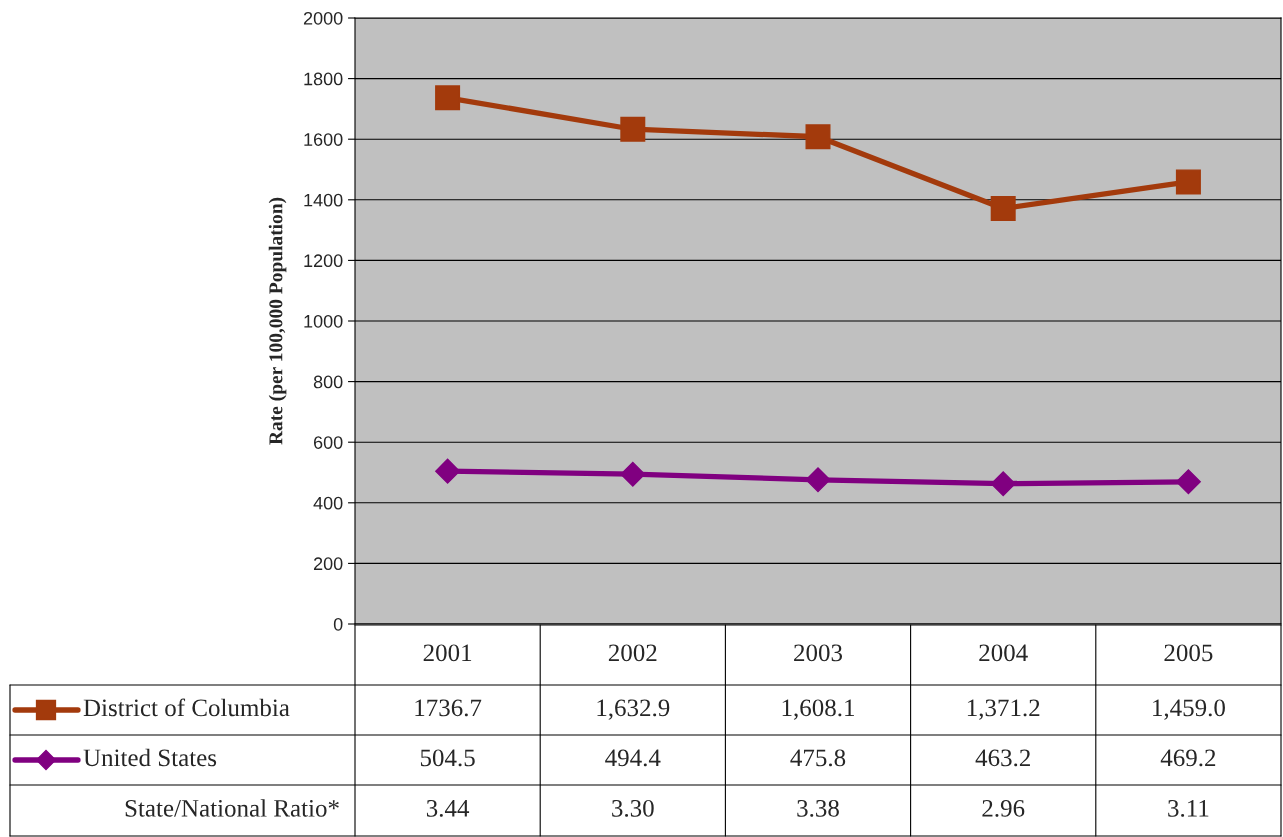  I want to click on text: 3.38, so click(818, 808).